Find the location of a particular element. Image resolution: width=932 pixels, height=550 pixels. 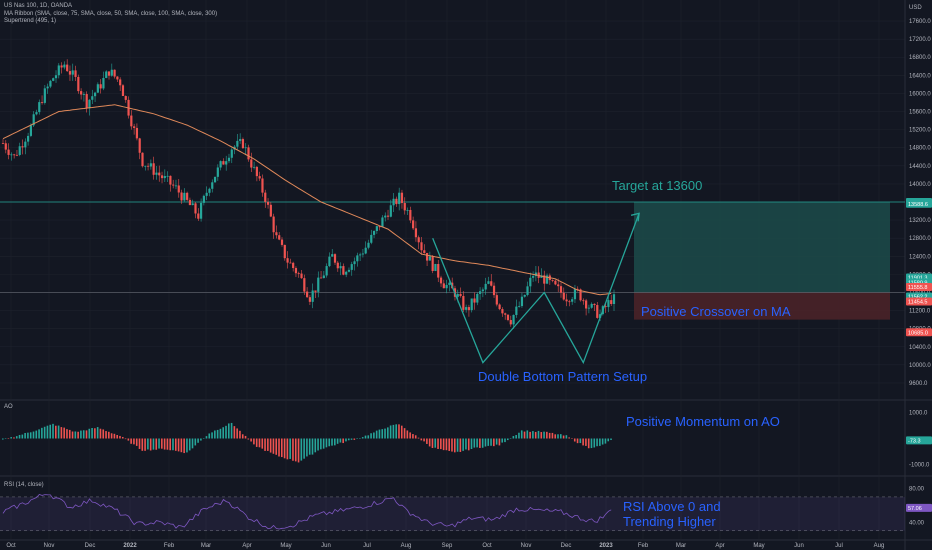

annotation-double-bottom: Double Bottom Pattern Setup is located at coordinates (562, 376).